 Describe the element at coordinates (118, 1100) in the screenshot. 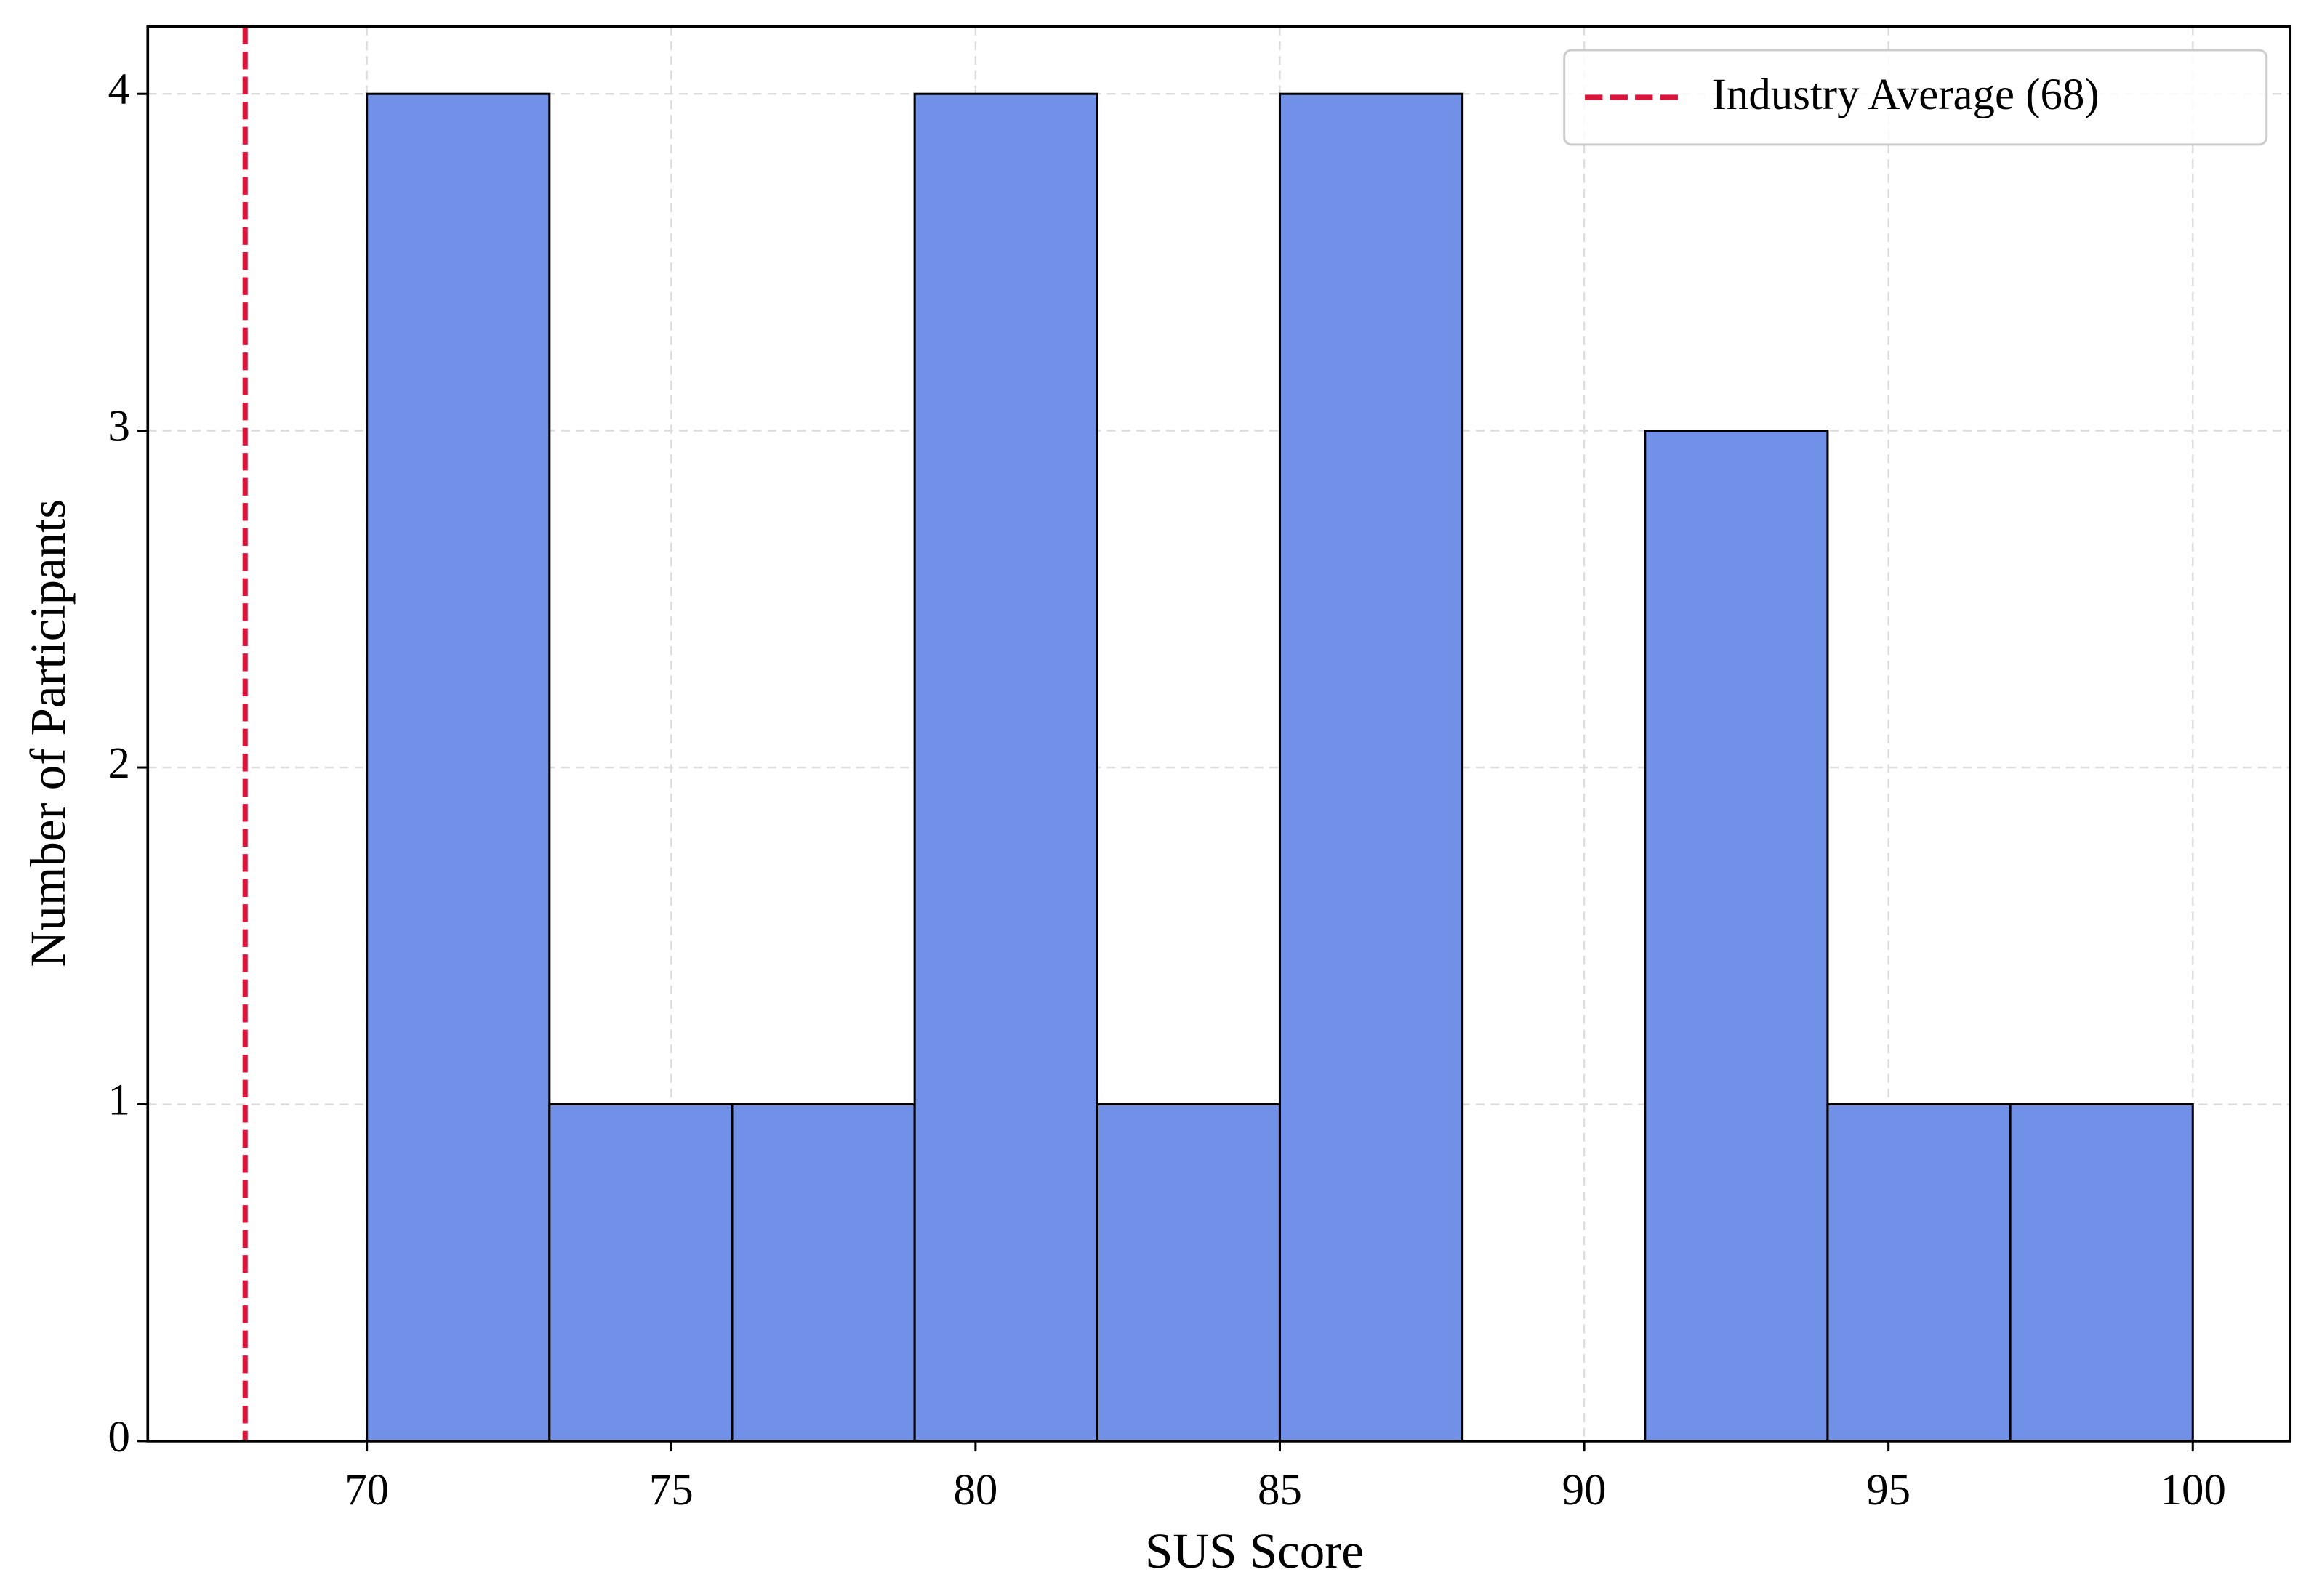

I see `y-tick-label: 1` at that location.